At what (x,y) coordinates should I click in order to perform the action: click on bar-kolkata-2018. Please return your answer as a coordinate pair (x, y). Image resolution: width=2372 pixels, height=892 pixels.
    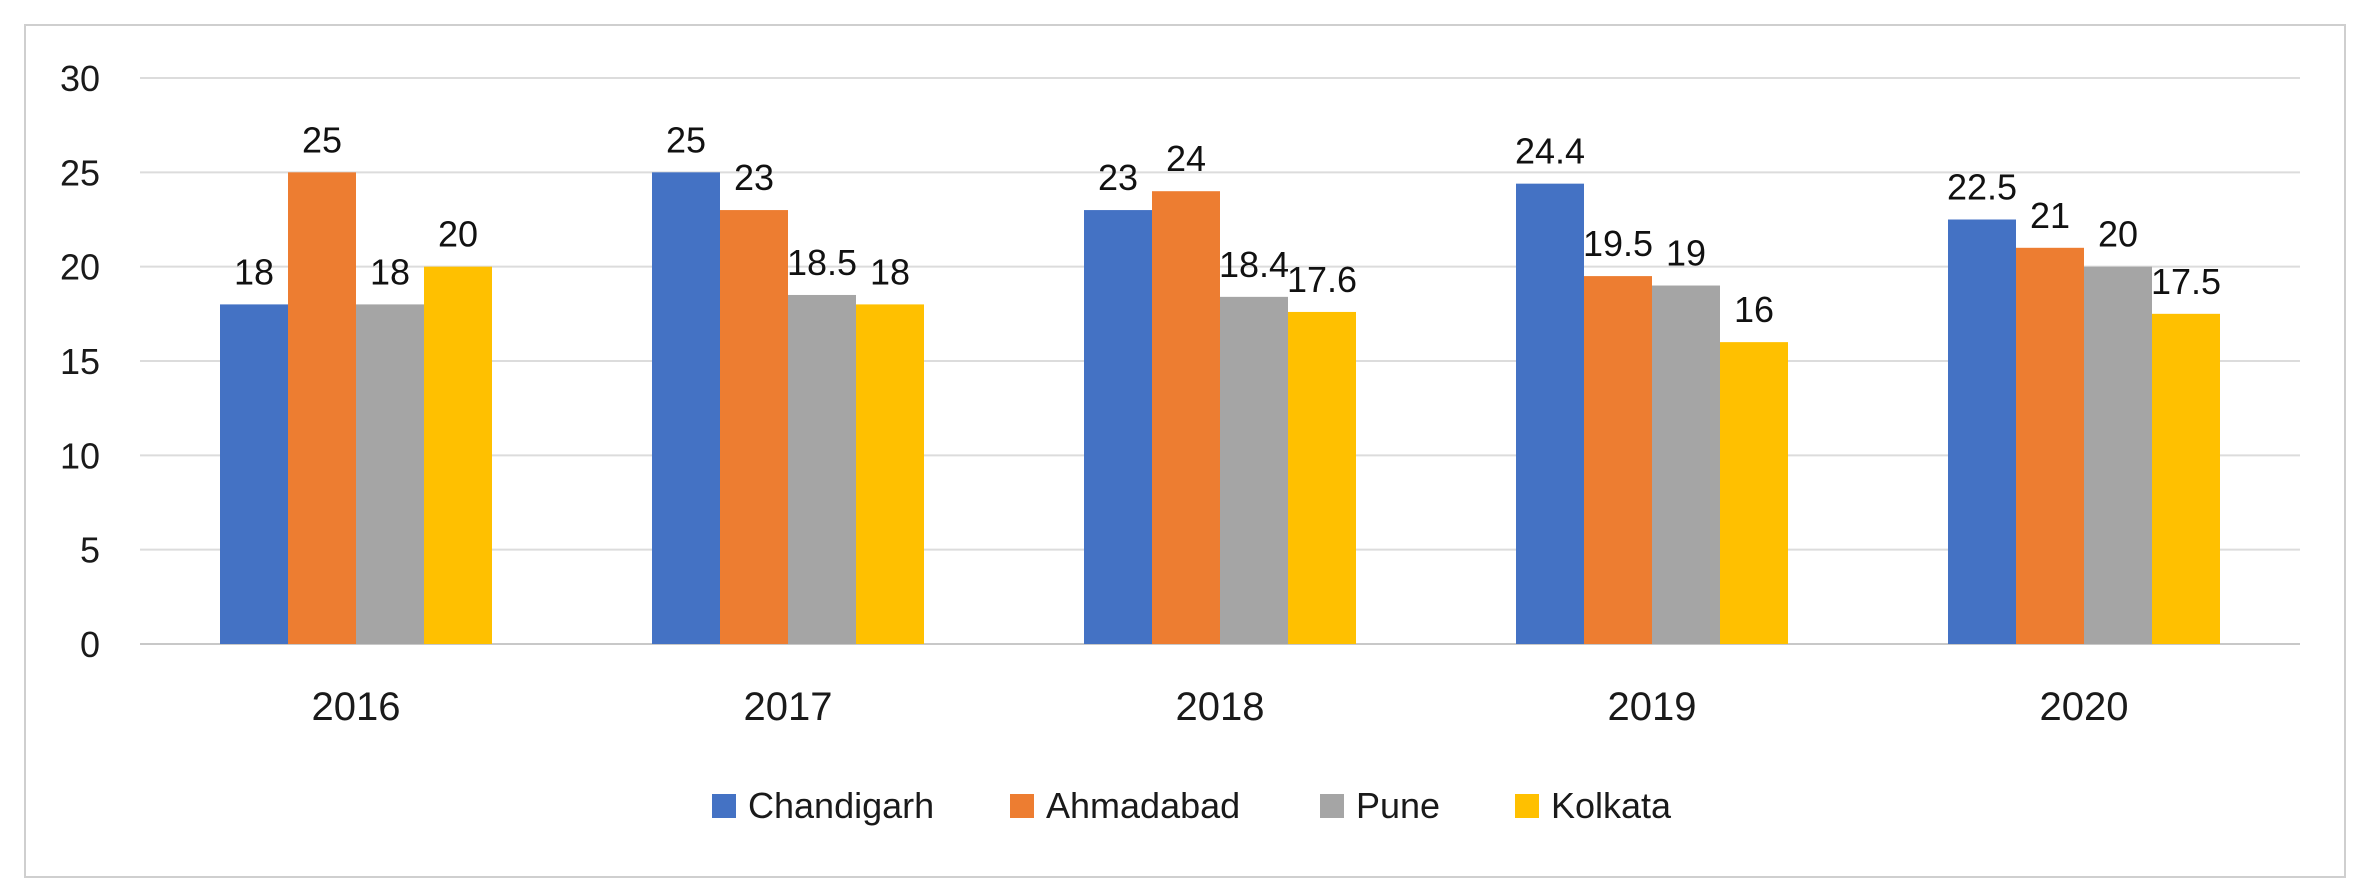
    Looking at the image, I should click on (1322, 477).